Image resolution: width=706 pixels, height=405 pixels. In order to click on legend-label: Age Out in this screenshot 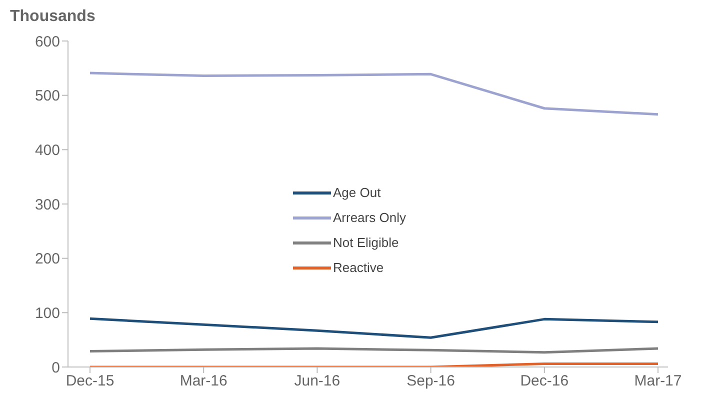, I will do `click(357, 193)`.